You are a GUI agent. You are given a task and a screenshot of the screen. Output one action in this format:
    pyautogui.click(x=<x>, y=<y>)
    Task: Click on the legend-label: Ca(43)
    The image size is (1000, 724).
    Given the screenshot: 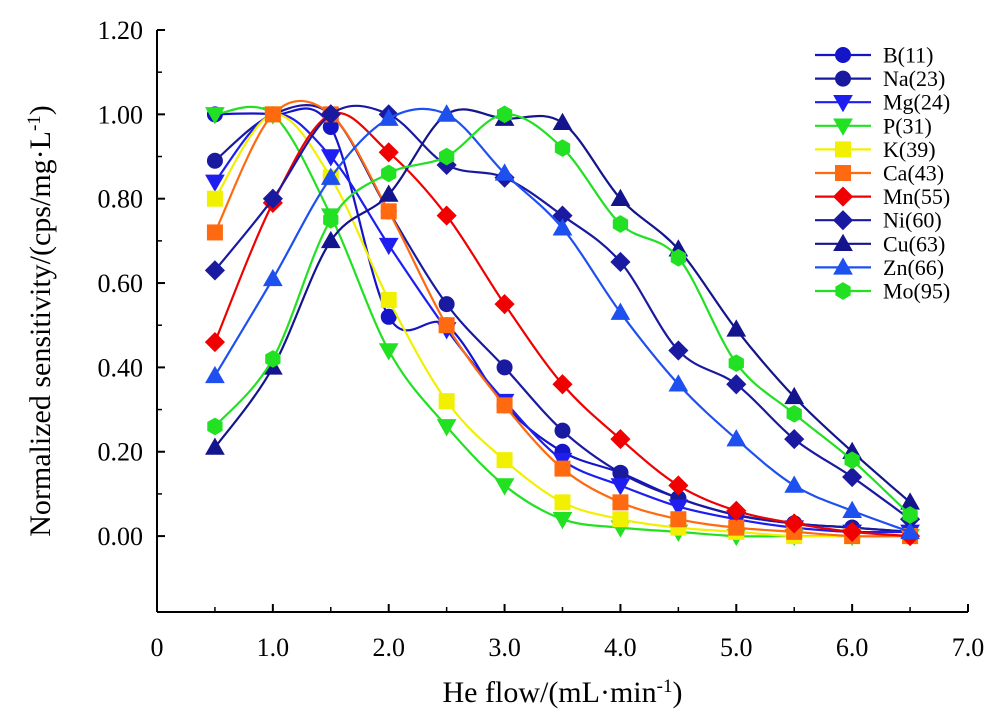 What is the action you would take?
    pyautogui.click(x=913, y=173)
    